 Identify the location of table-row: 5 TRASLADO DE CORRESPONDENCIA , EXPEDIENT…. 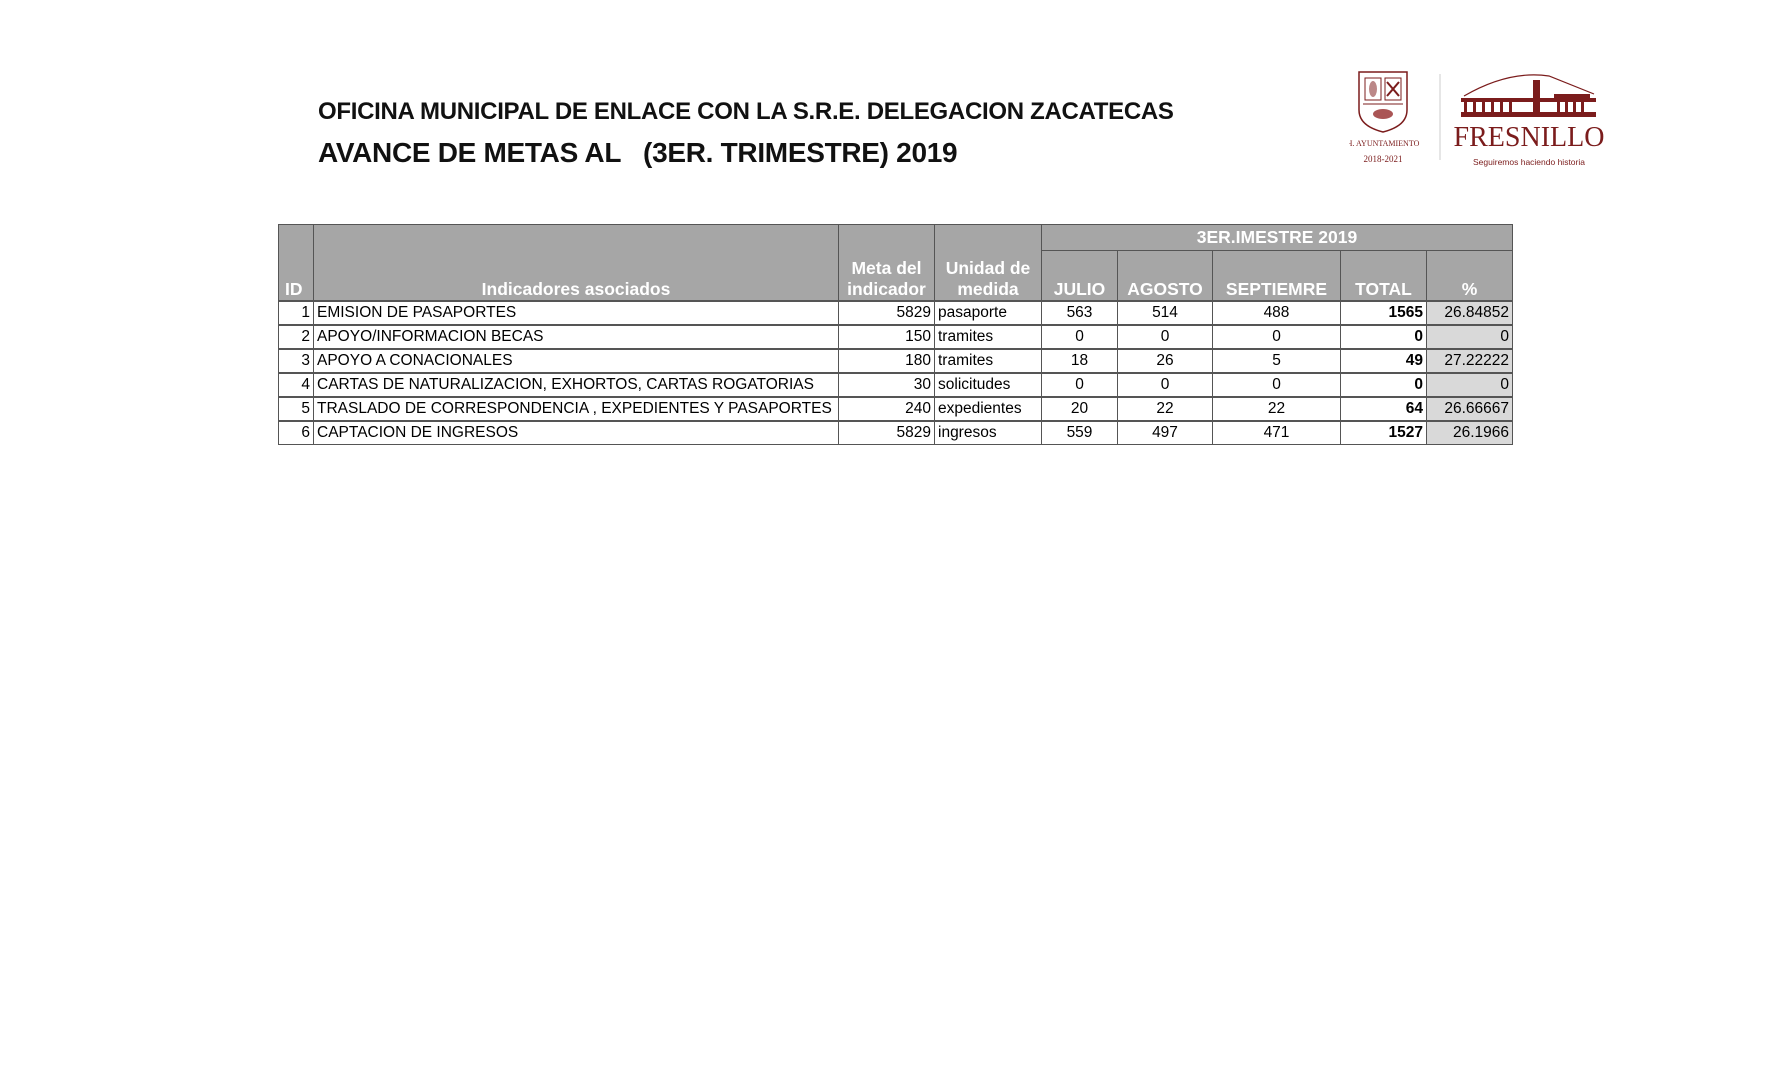
(895, 408).